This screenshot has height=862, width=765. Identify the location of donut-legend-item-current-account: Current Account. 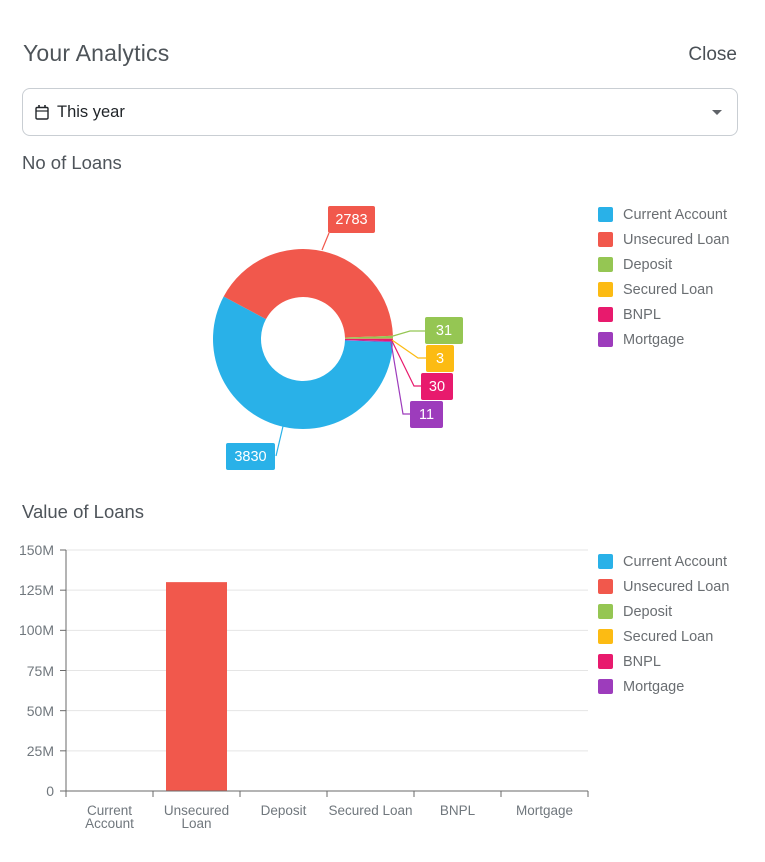
(663, 214).